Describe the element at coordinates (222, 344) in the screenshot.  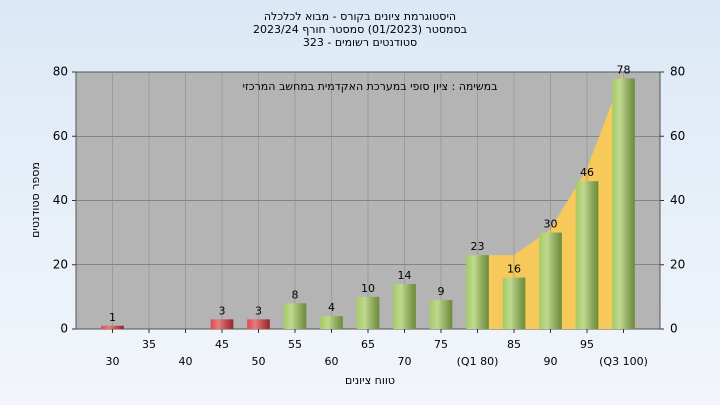
I see `x-tick-label: 45` at that location.